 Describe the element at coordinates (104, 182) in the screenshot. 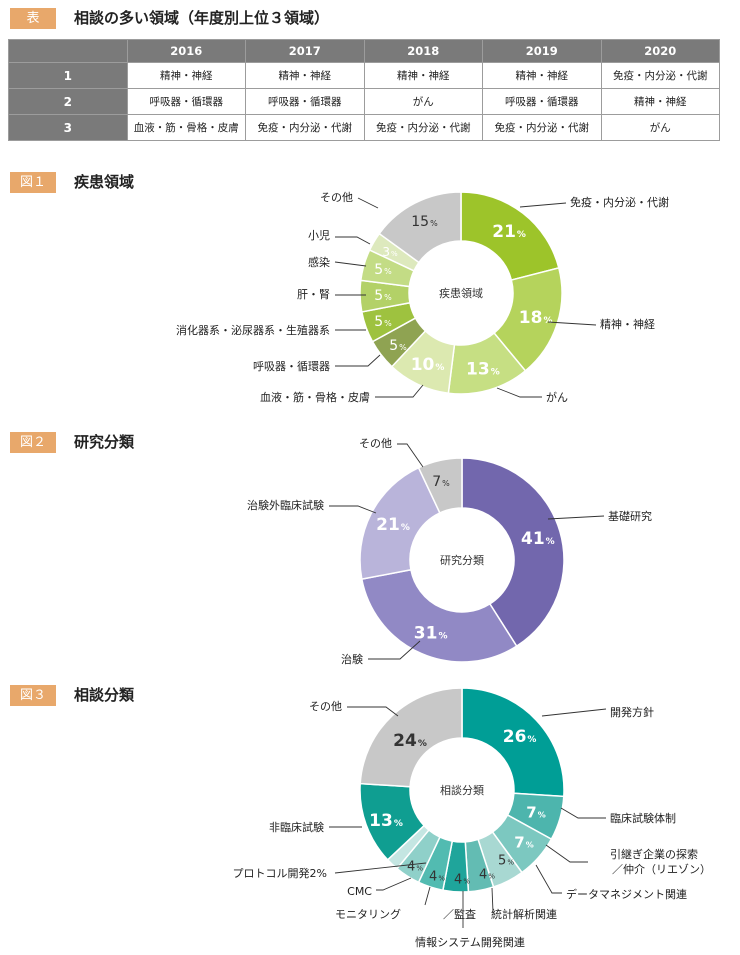

I see `figure1-title: 疾患領域` at that location.